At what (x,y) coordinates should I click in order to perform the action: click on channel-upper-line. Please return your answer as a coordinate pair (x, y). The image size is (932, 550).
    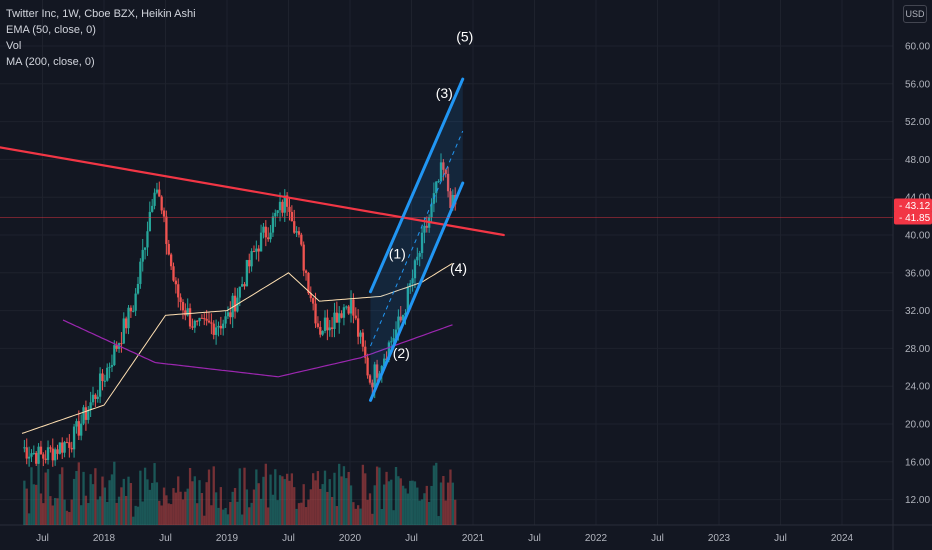
    Looking at the image, I should click on (417, 185).